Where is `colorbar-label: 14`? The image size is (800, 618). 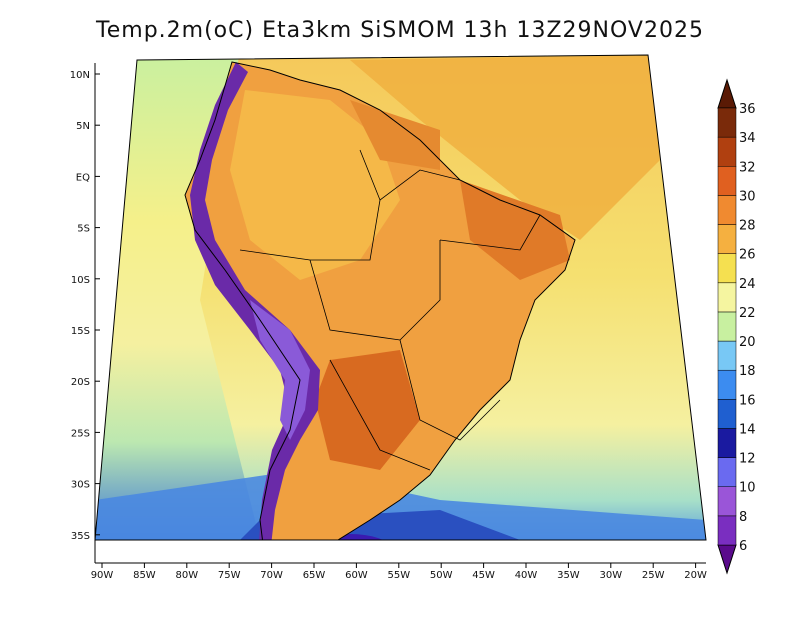
colorbar-label: 14 is located at coordinates (747, 429).